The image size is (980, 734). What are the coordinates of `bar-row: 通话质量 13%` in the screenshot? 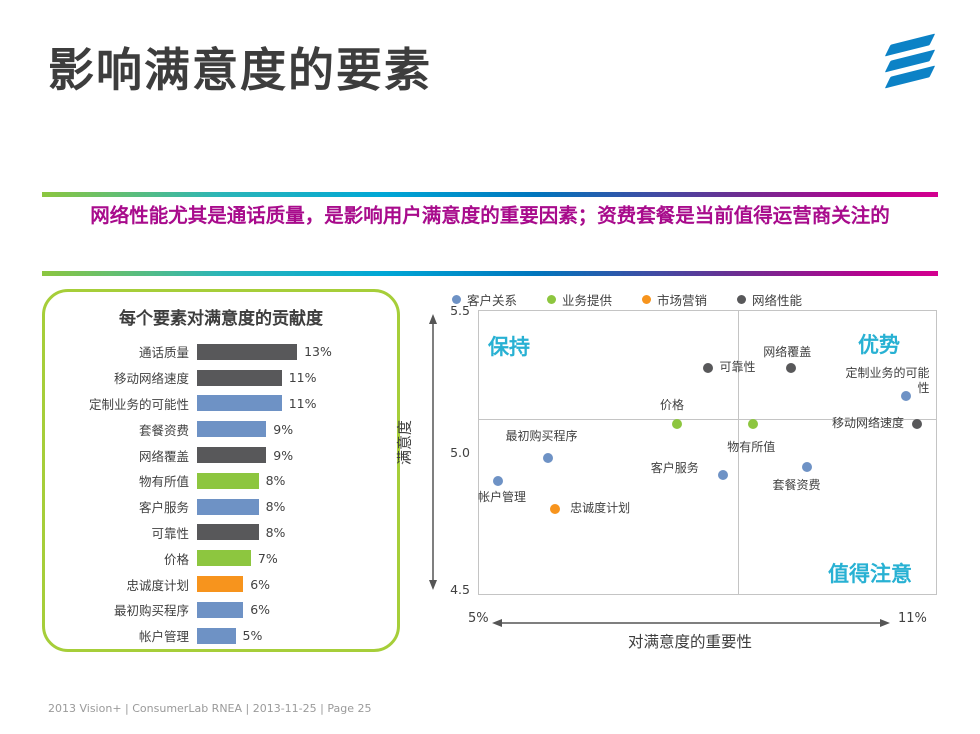 It's located at (221, 352).